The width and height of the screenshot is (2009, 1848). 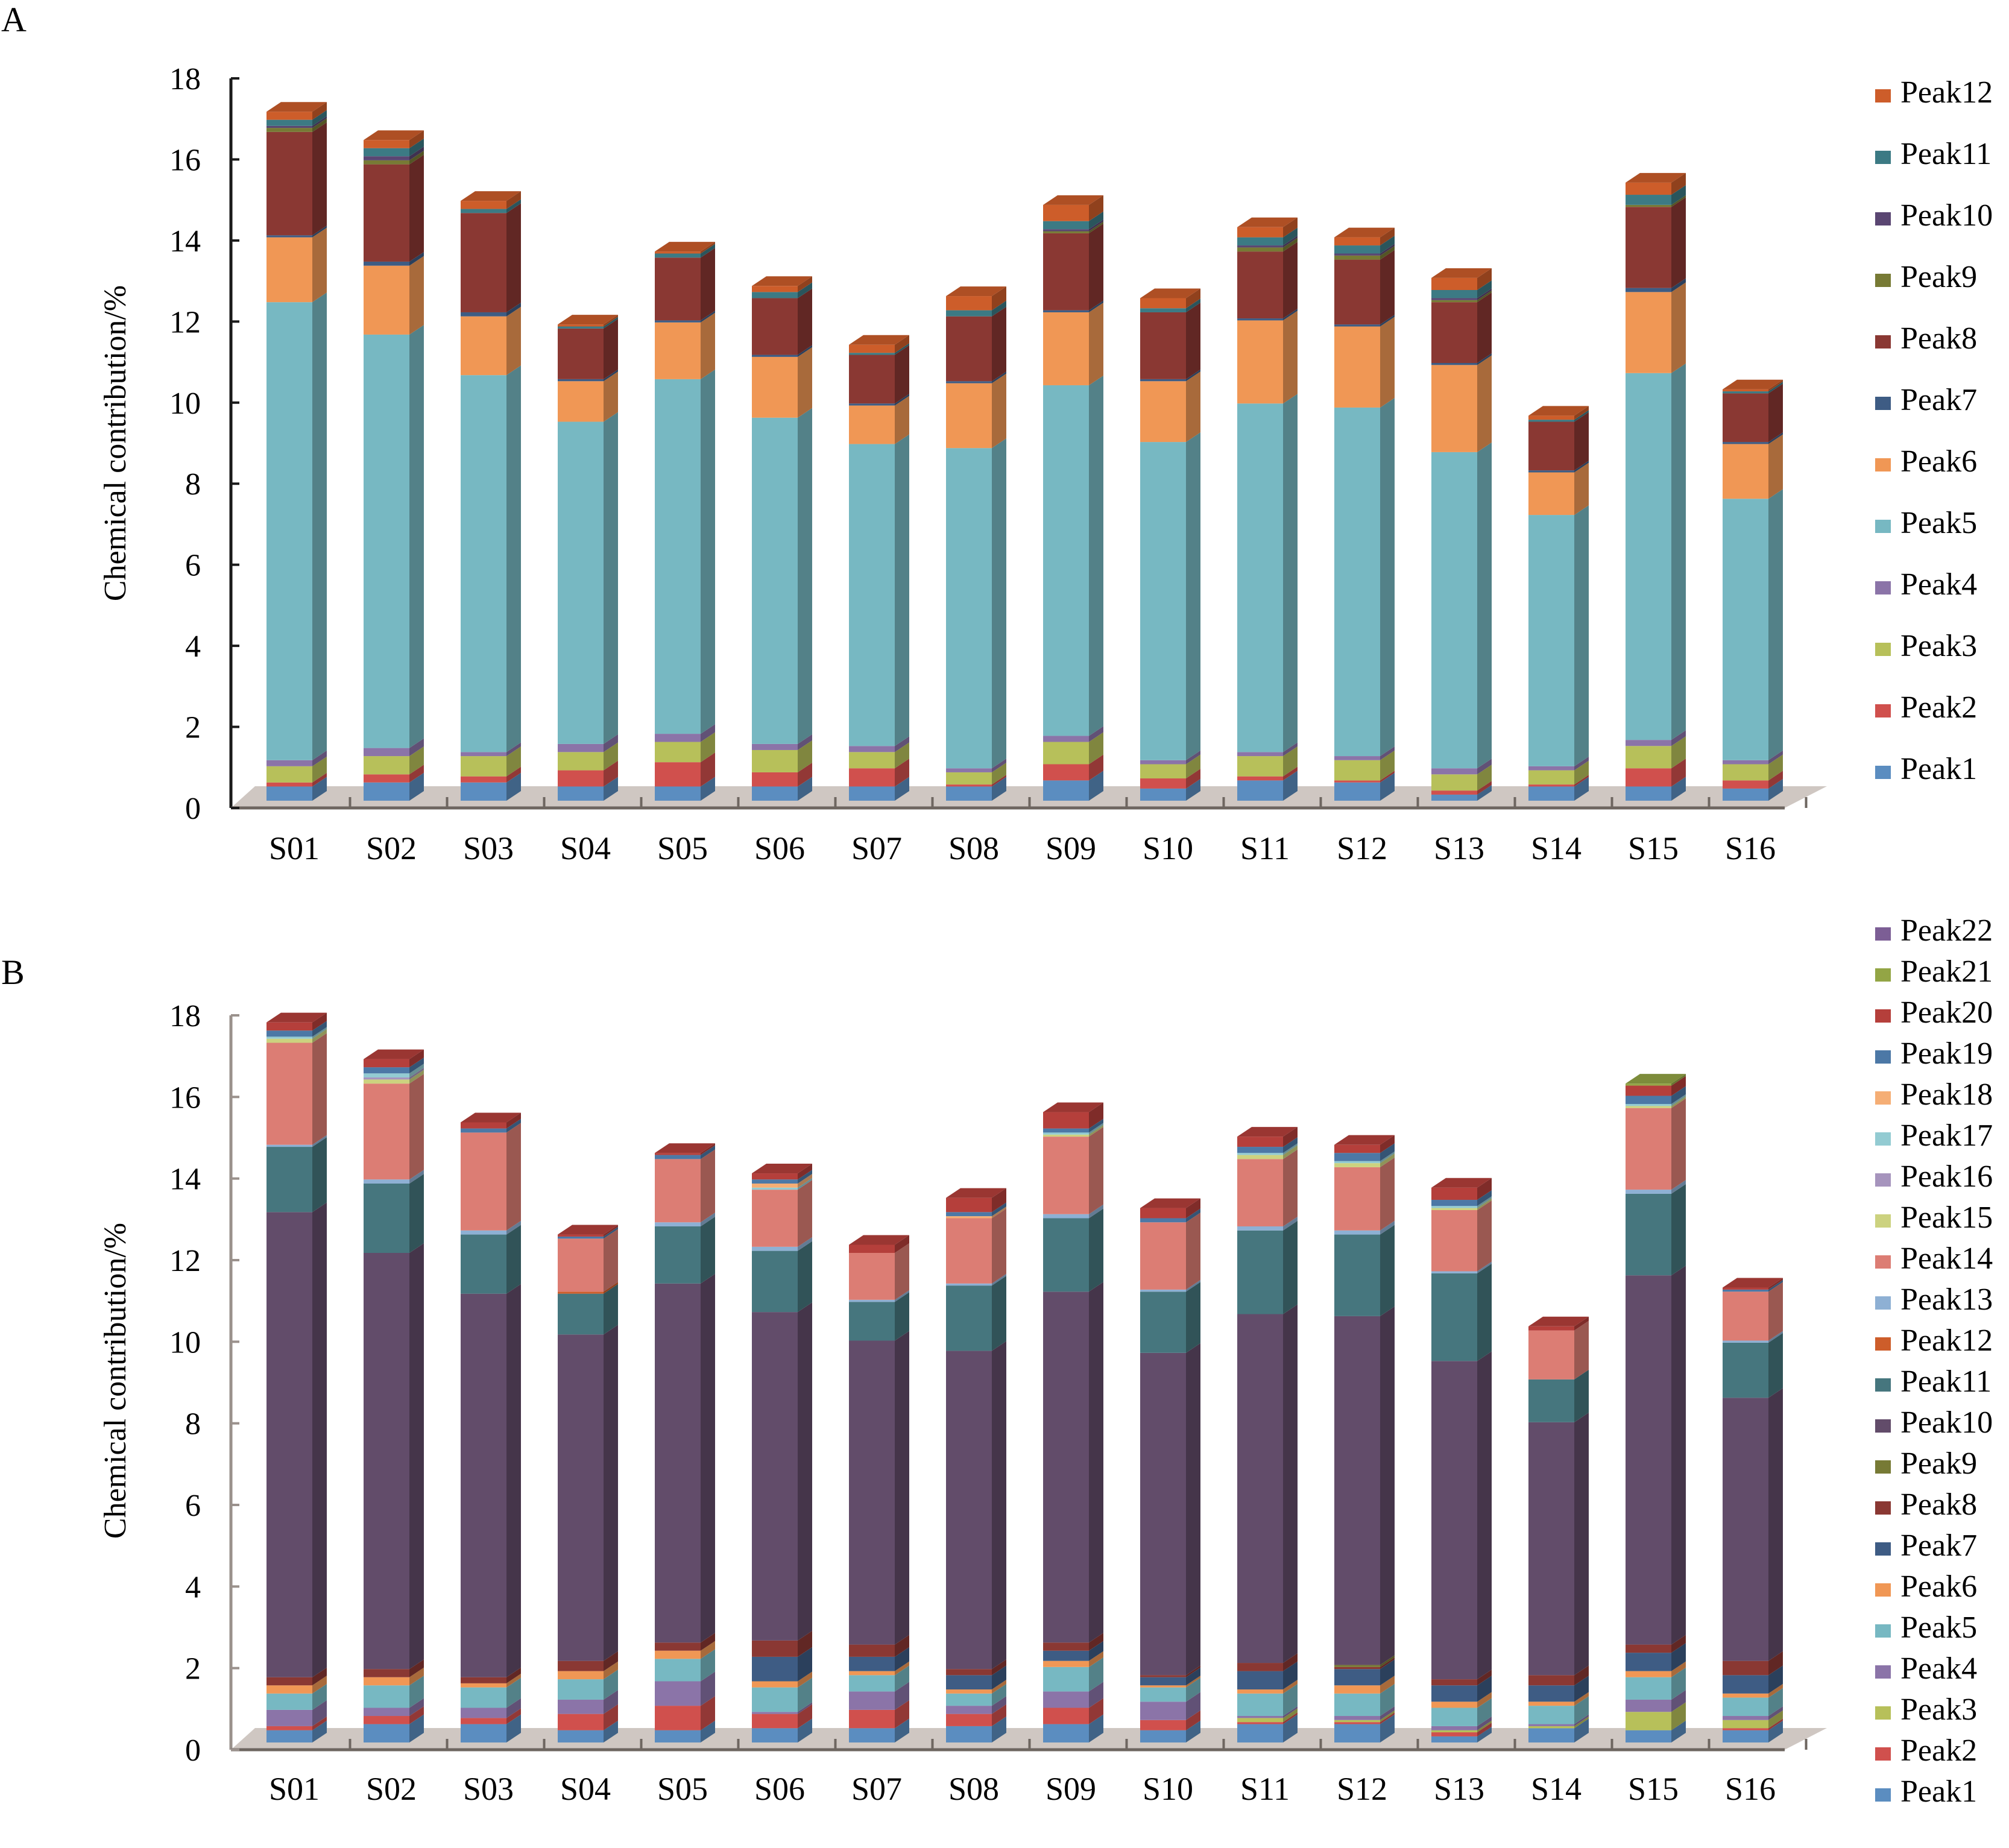 I want to click on y-axis-title-b: Chemical contribution/%, so click(x=115, y=1381).